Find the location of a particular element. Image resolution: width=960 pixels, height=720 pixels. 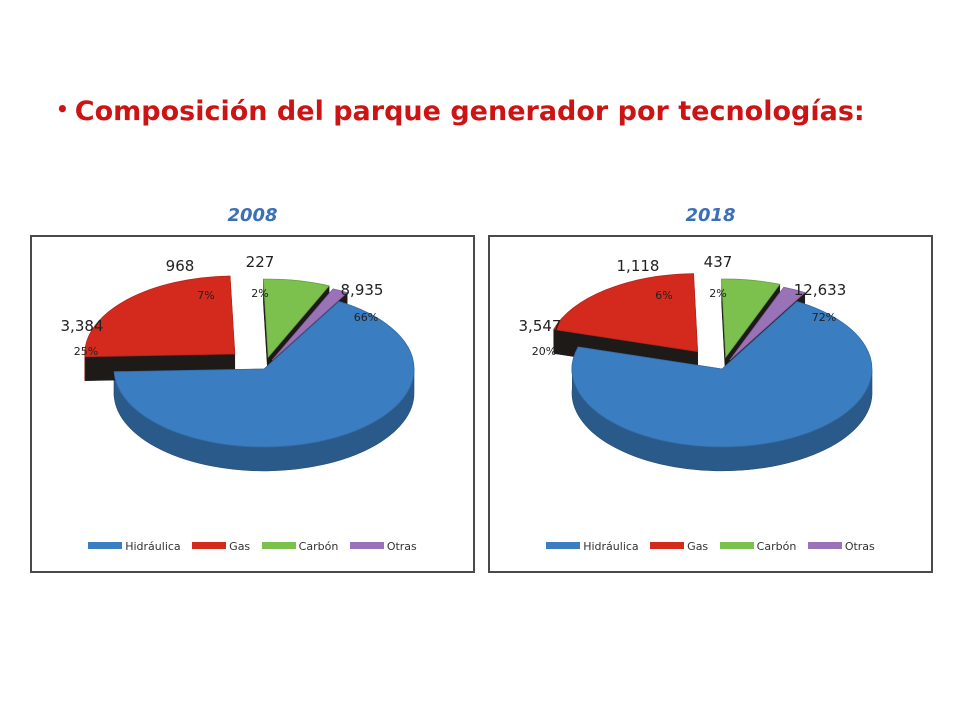

value-label: 3,547 is located at coordinates (540, 326).